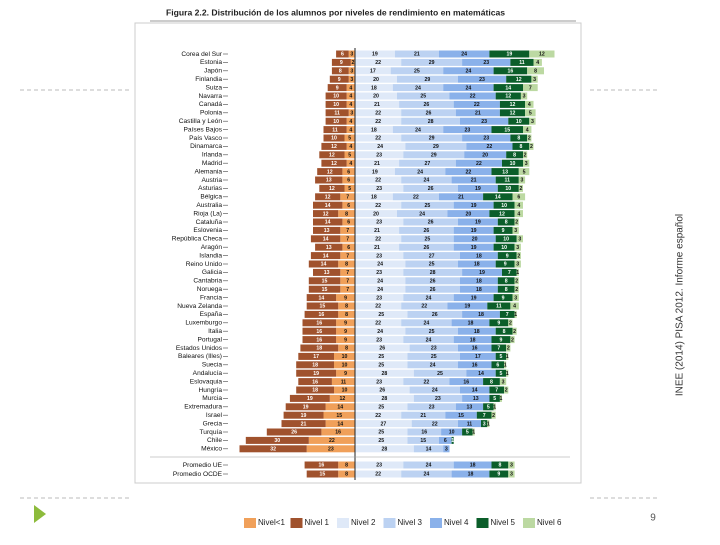 The width and height of the screenshot is (720, 545). I want to click on page-number: 9, so click(653, 518).